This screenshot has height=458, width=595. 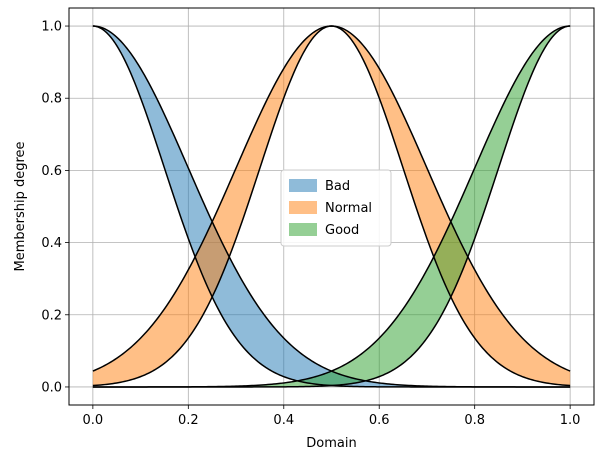 What do you see at coordinates (51, 27) in the screenshot?
I see `y-tick-label: 1.0` at bounding box center [51, 27].